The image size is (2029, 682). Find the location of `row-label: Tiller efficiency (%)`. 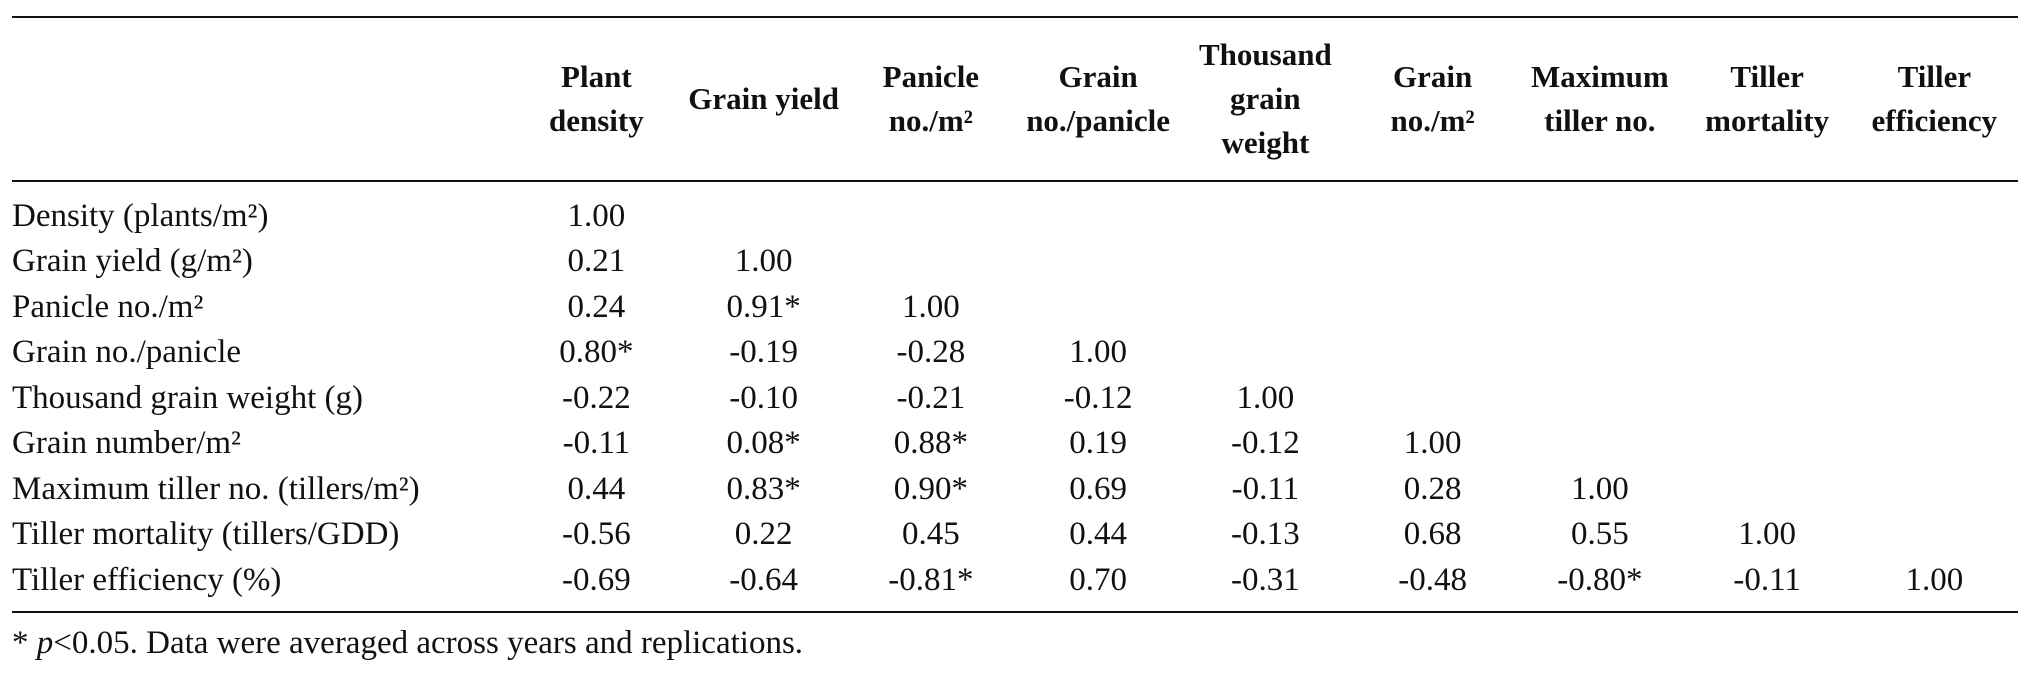

row-label: Tiller efficiency (%) is located at coordinates (262, 585).